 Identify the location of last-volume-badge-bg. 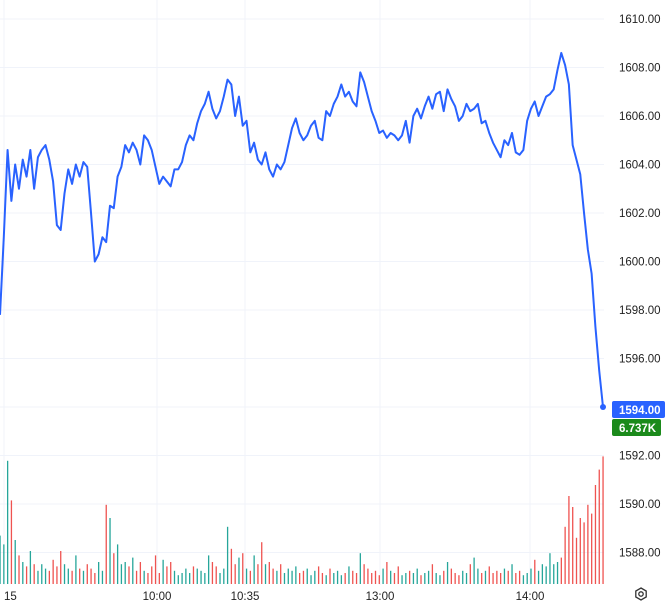
(636, 427).